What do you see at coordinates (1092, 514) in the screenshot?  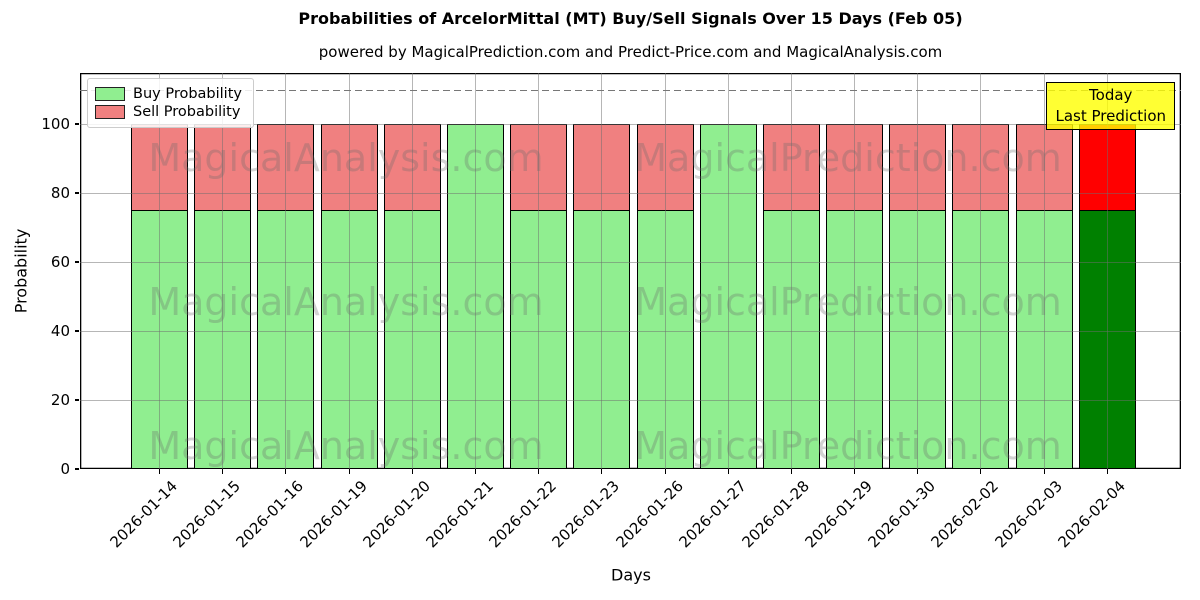 I see `x-tick-label-2026-02-04: 2026-02-04` at bounding box center [1092, 514].